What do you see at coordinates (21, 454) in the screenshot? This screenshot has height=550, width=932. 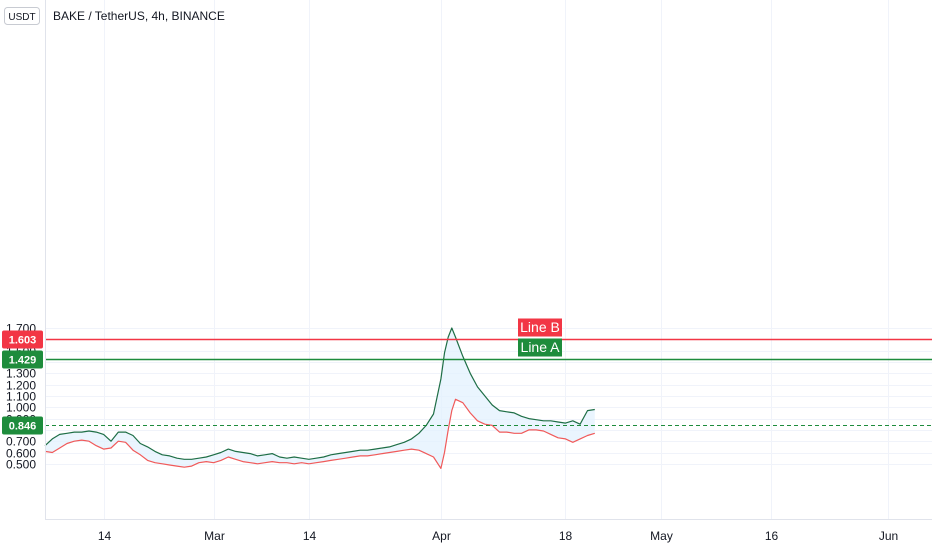 I see `y-tick-label: 0.600` at bounding box center [21, 454].